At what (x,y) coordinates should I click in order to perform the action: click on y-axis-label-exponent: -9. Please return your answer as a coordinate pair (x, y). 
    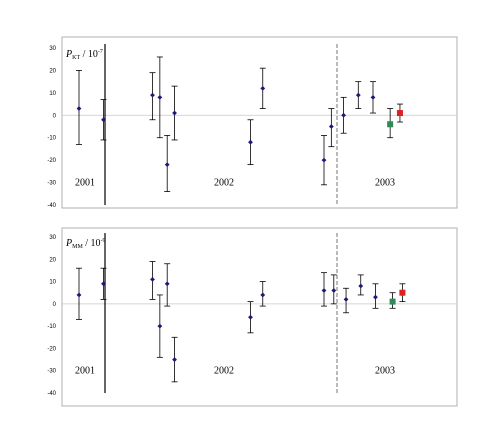
    Looking at the image, I should click on (103, 241).